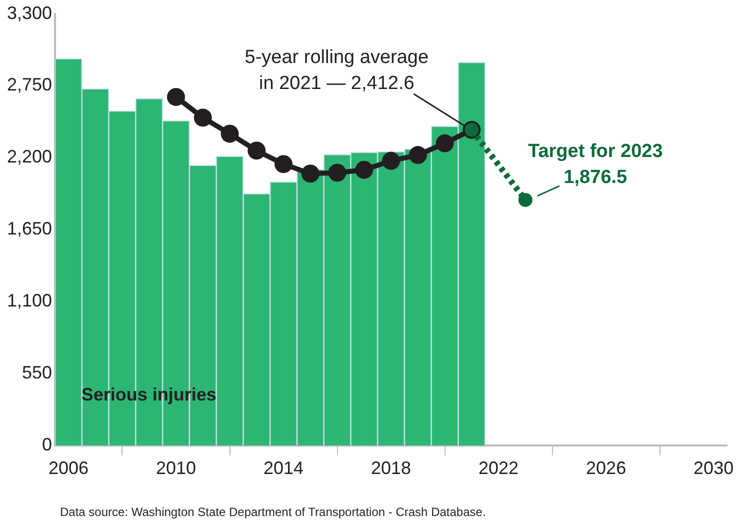 The height and width of the screenshot is (523, 743). Describe the element at coordinates (29, 300) in the screenshot. I see `y-tick-label: 1,100` at that location.